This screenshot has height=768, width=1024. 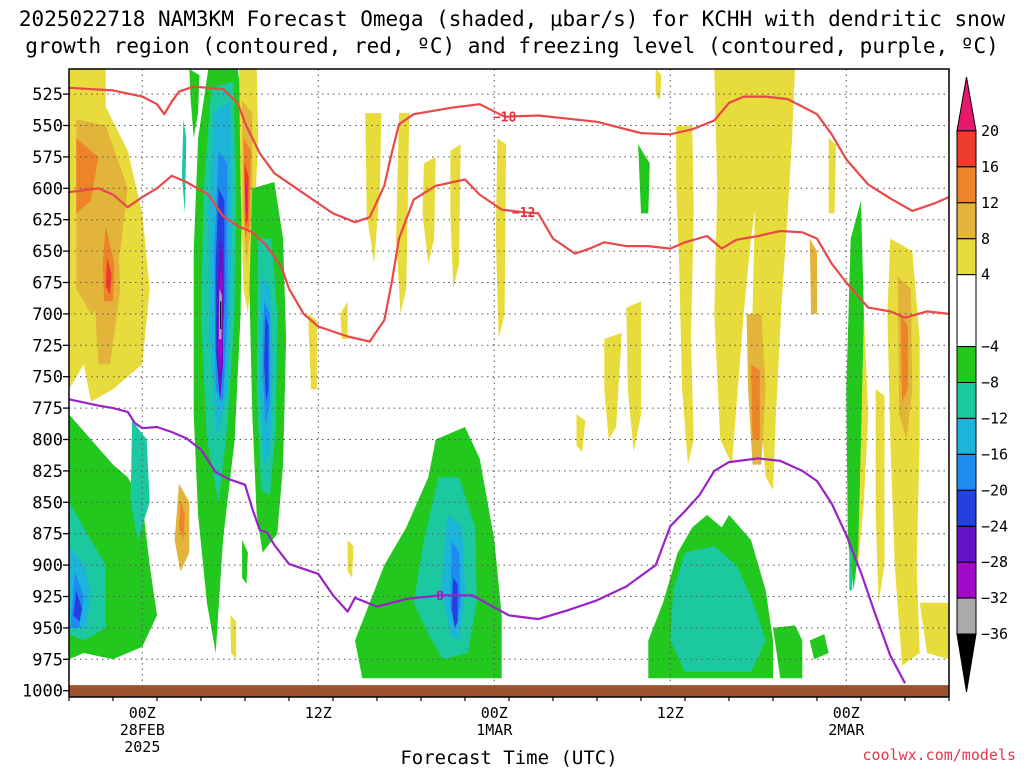 What do you see at coordinates (142, 730) in the screenshot?
I see `x-tick-label-0-1: 28FEB` at bounding box center [142, 730].